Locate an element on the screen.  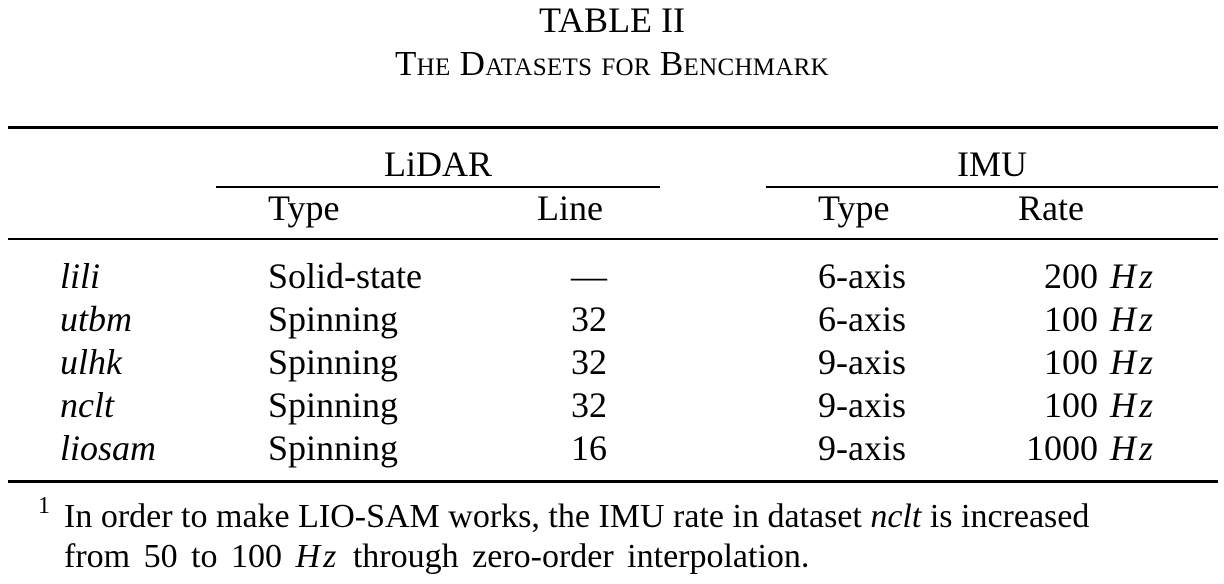
footnote-dataset: nclt is located at coordinates (896, 516).